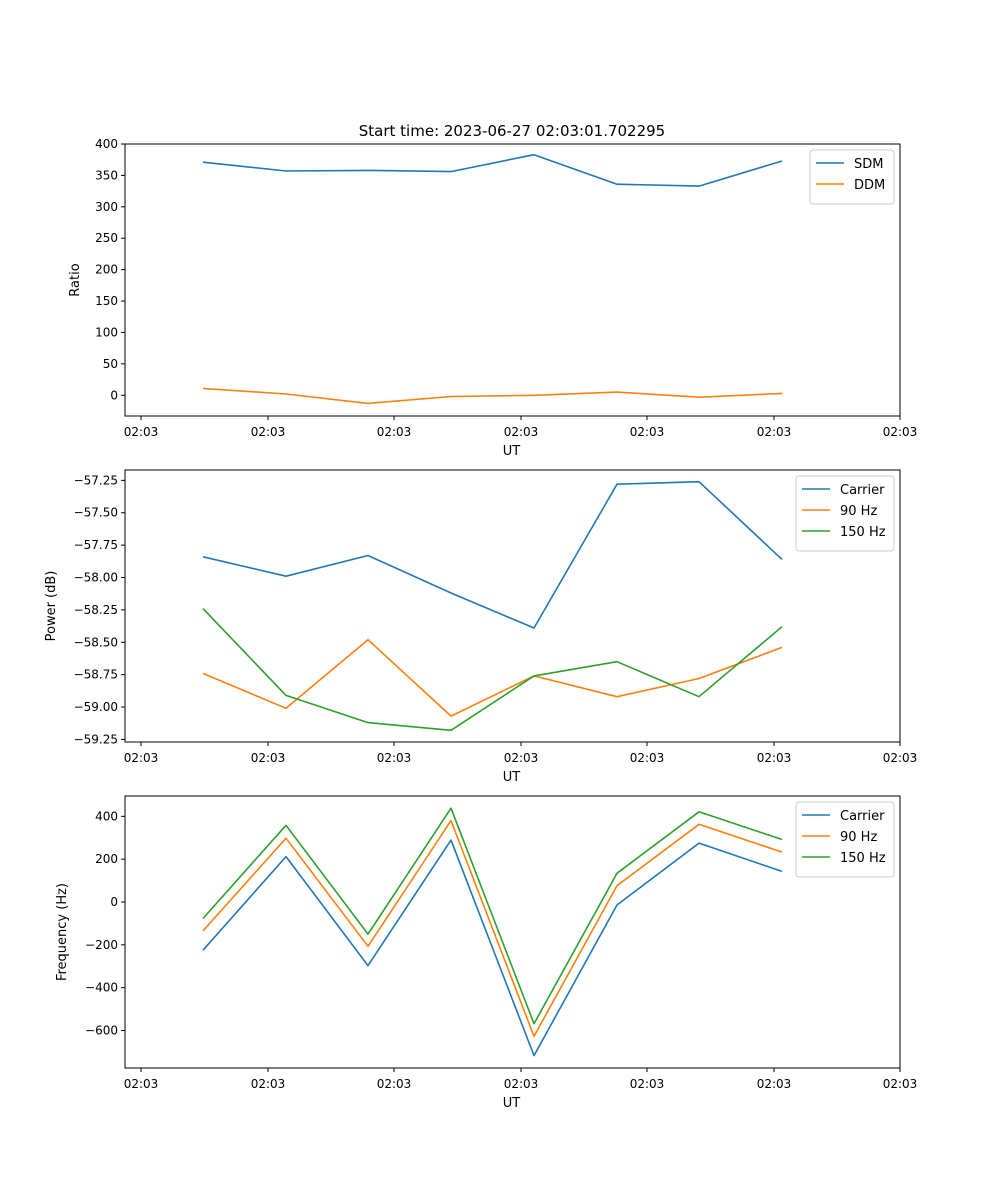 This screenshot has width=1000, height=1200. What do you see at coordinates (96, 545) in the screenshot?
I see `y-tick-label: −57.75` at bounding box center [96, 545].